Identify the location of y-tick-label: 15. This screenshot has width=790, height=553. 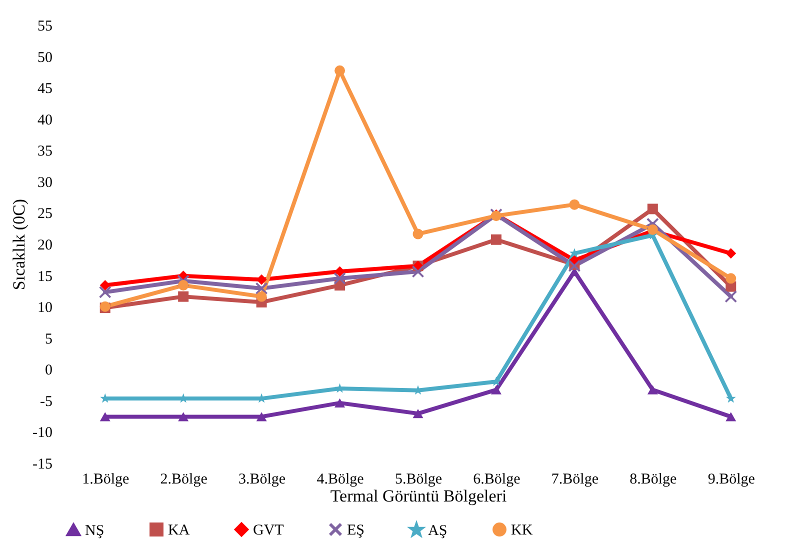
(45, 276).